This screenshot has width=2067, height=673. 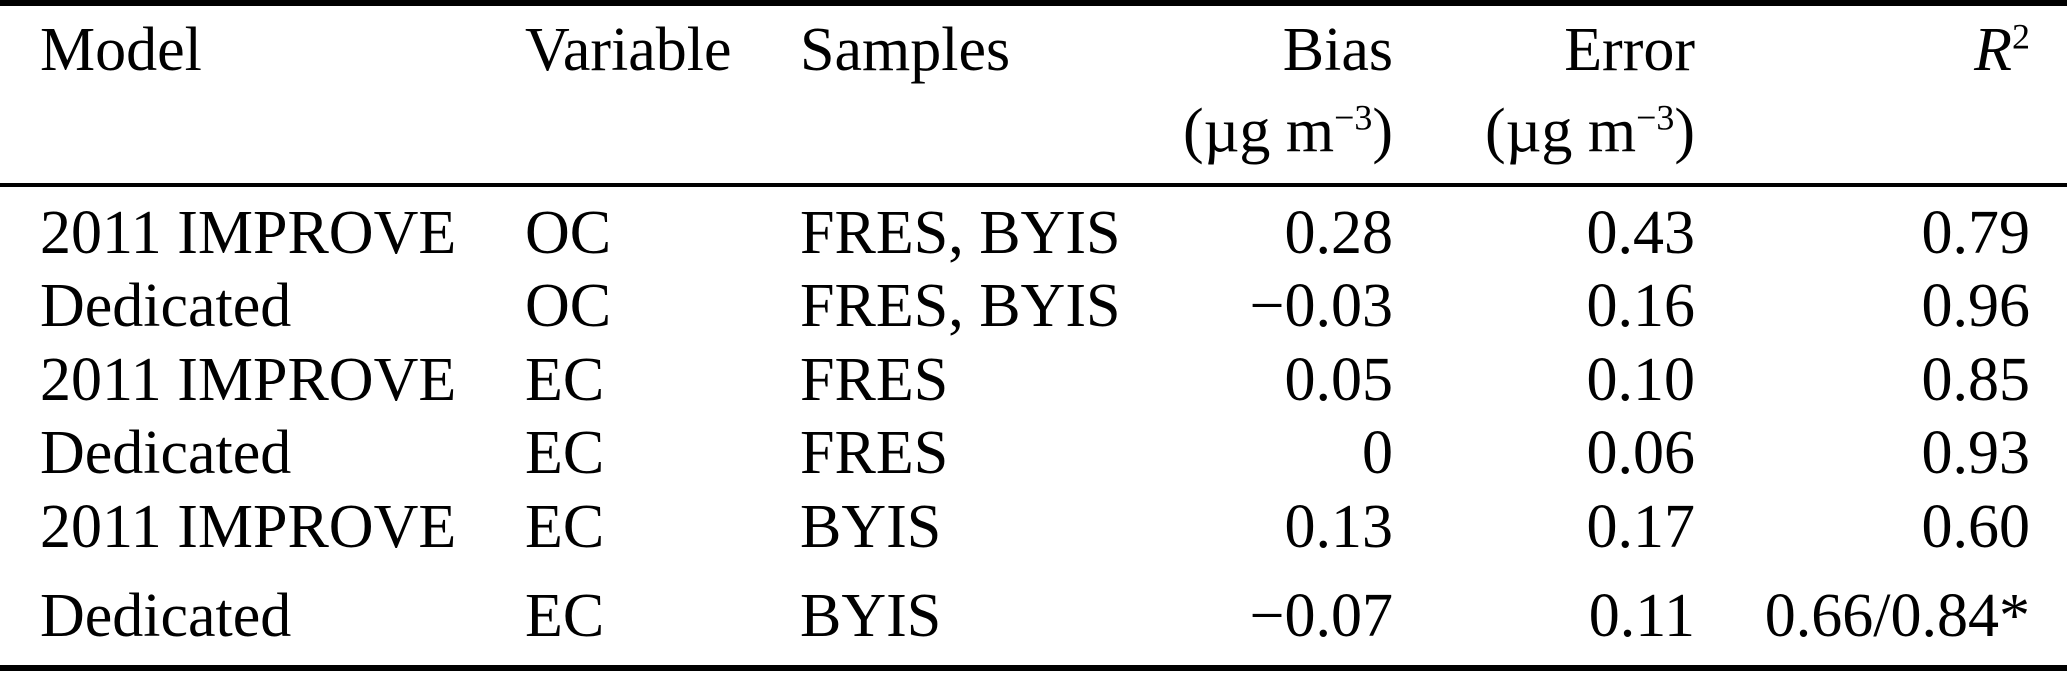 What do you see at coordinates (1339, 232) in the screenshot?
I see `cell-bias: 0.28` at bounding box center [1339, 232].